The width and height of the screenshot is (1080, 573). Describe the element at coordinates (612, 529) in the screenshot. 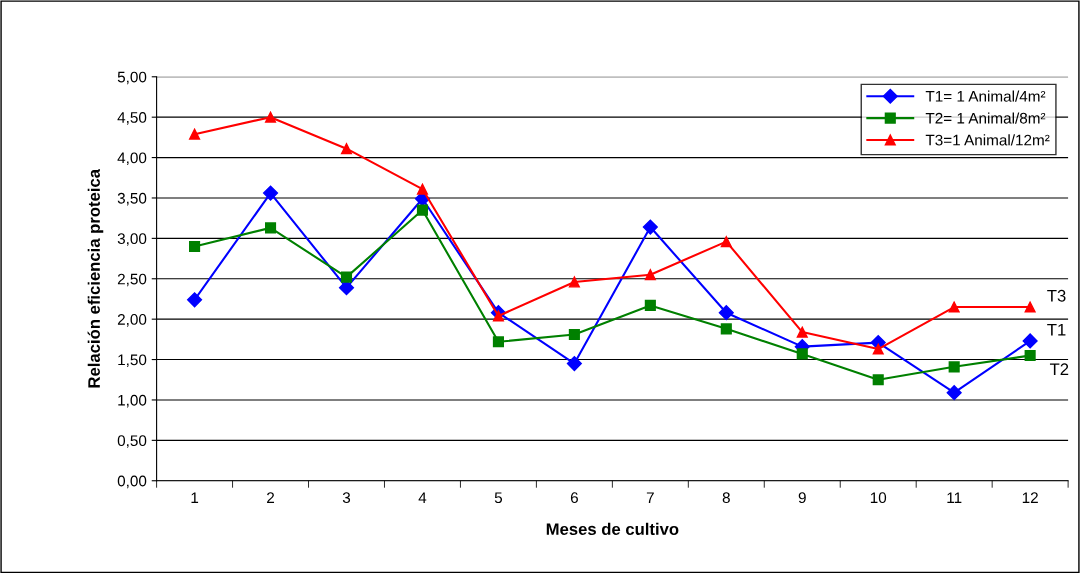

I see `x-axis-title: Meses de cultivo` at that location.